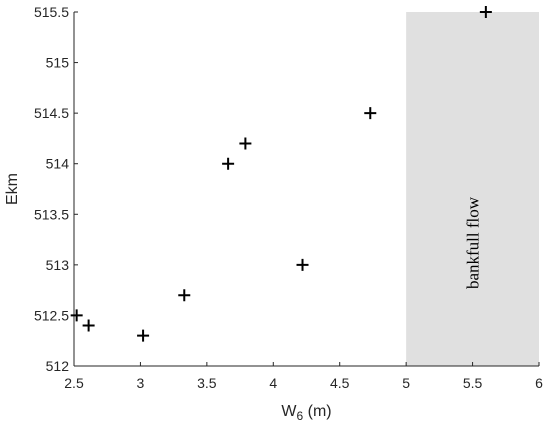 The image size is (546, 428). I want to click on x-tick-label: 5.5, so click(473, 383).